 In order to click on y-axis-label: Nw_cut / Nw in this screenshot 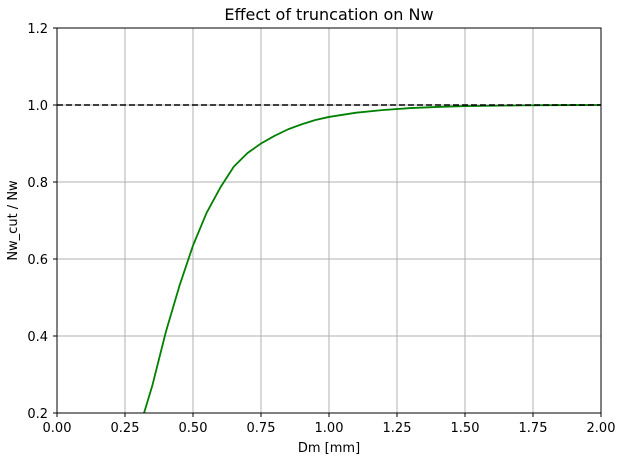, I will do `click(13, 220)`.